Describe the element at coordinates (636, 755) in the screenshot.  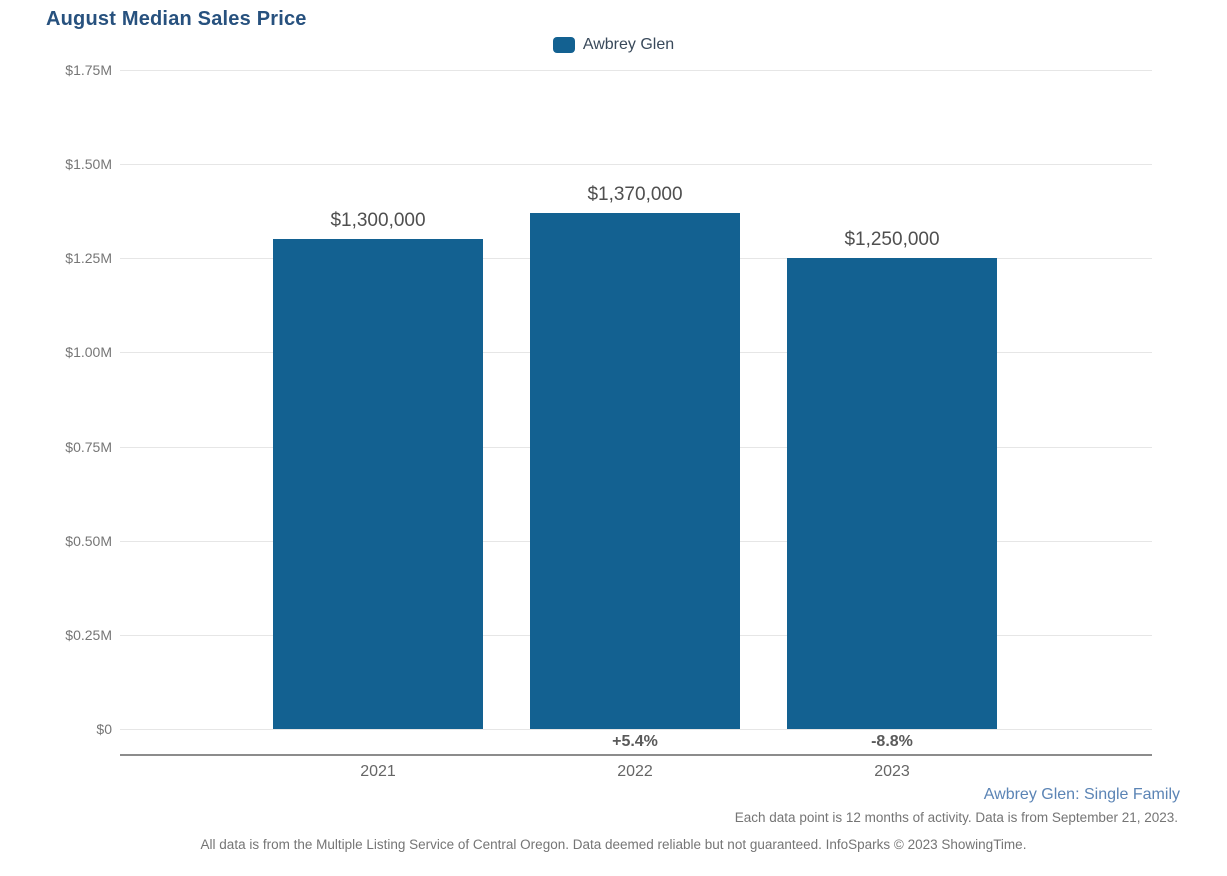
I see `x-axis-line` at that location.